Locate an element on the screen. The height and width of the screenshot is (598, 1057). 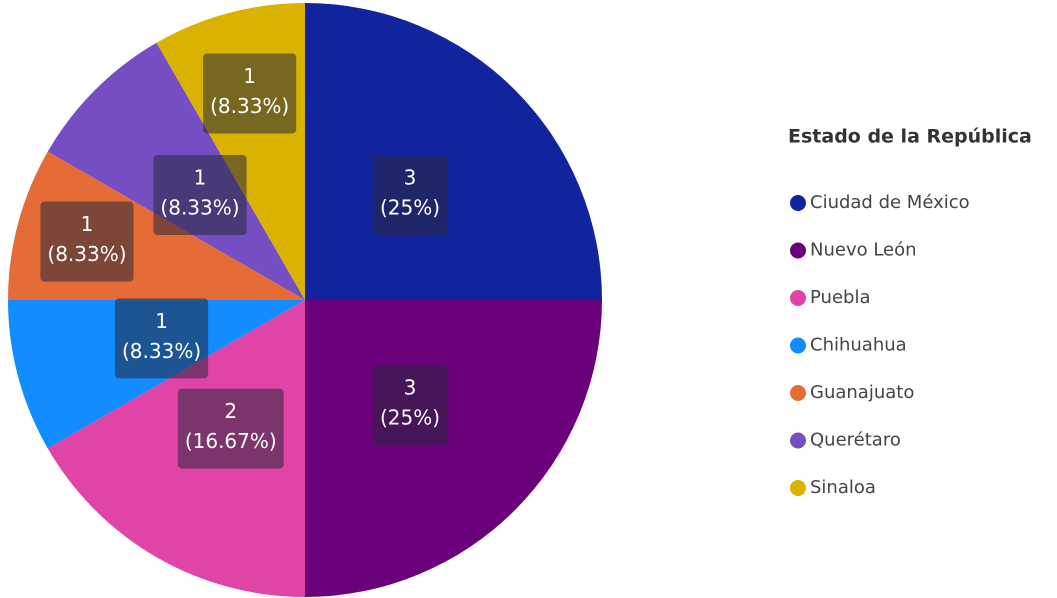
data-label-percent: (16.67%) is located at coordinates (231, 441).